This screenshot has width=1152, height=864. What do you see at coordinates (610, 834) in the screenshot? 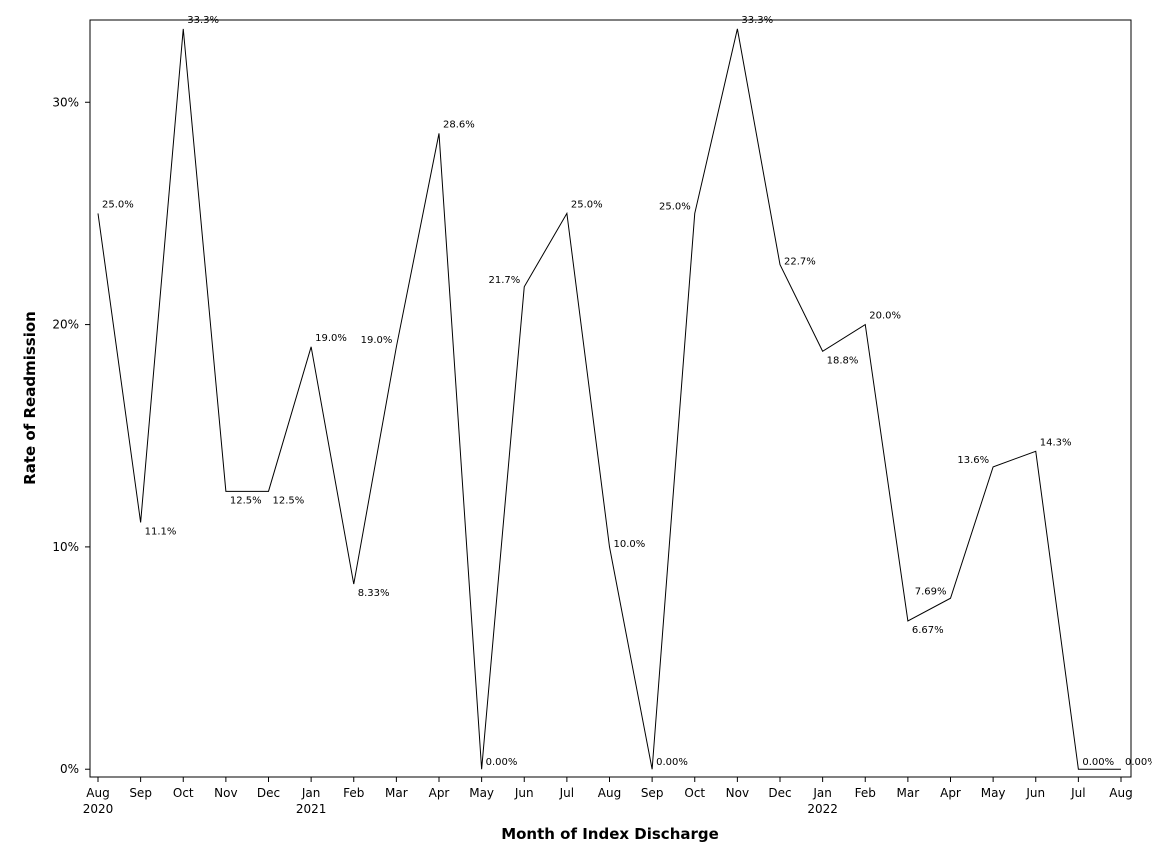
I see `x-axis-title: Month of Index Discharge` at bounding box center [610, 834].